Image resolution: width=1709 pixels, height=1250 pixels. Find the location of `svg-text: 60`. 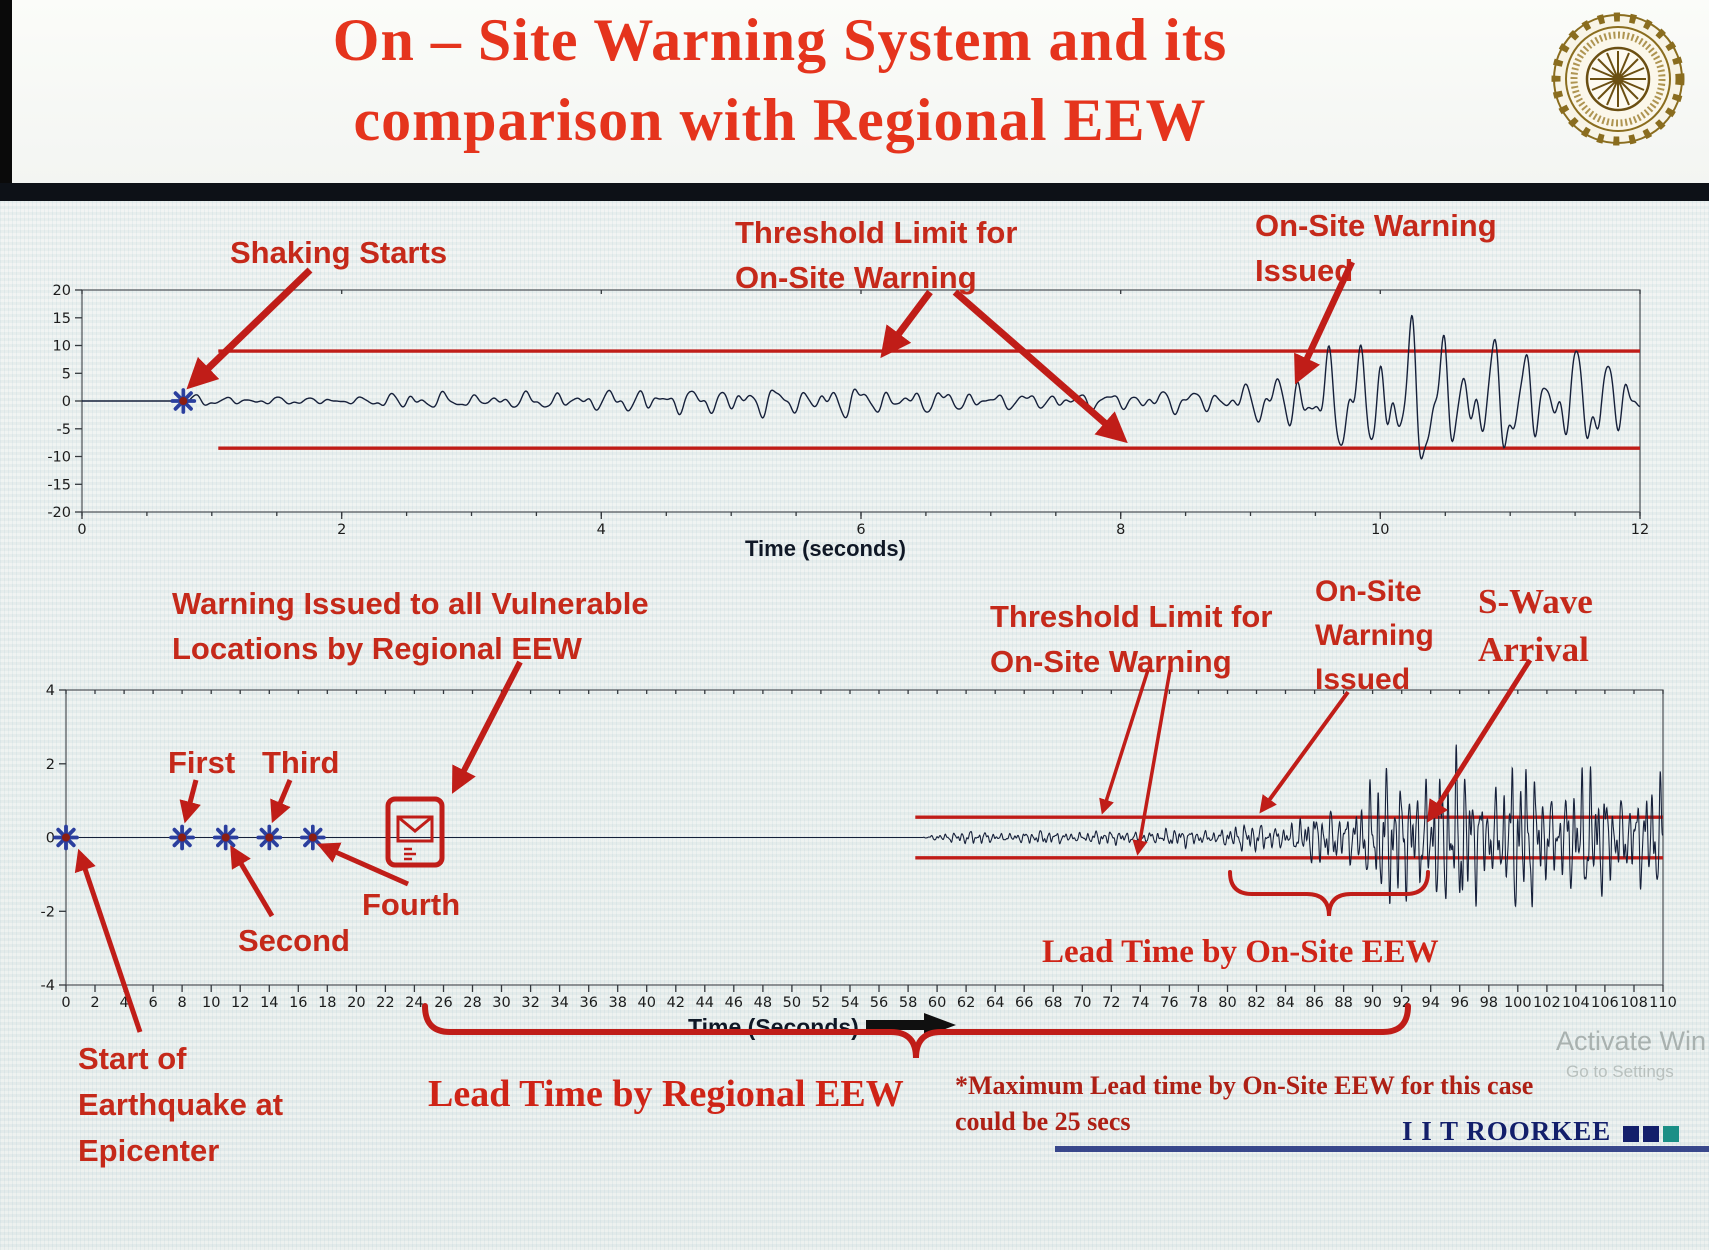

svg-text: 60 is located at coordinates (937, 1003).